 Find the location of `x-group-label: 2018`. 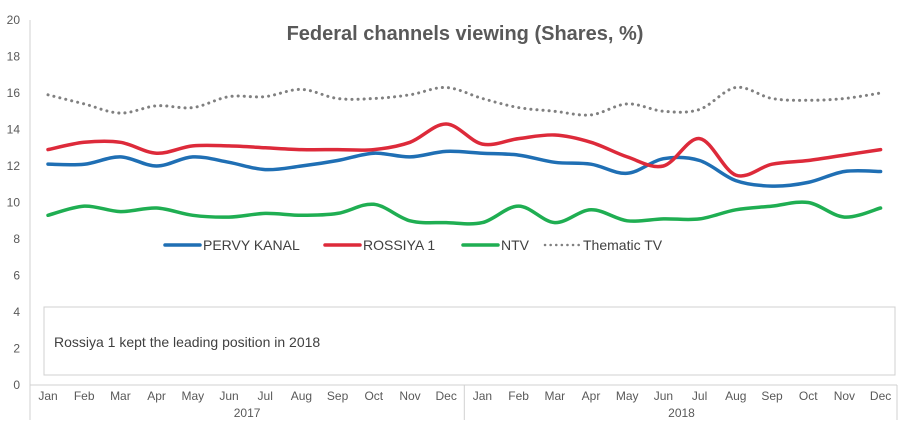

x-group-label: 2018 is located at coordinates (681, 413).